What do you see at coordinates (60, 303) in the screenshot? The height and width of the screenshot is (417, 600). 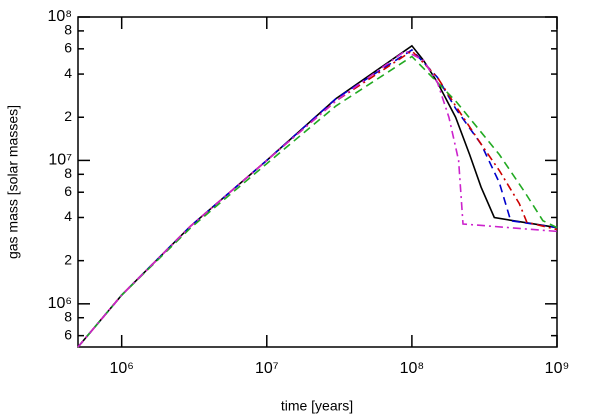 I see `y-tick-label: 10⁶` at bounding box center [60, 303].